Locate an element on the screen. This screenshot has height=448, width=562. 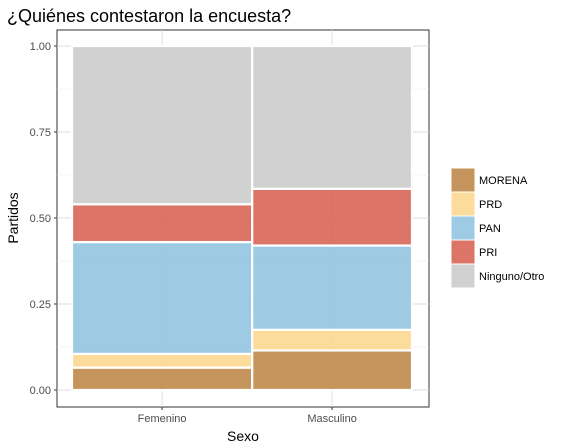
bar-segment-masculino-pri is located at coordinates (332, 217).